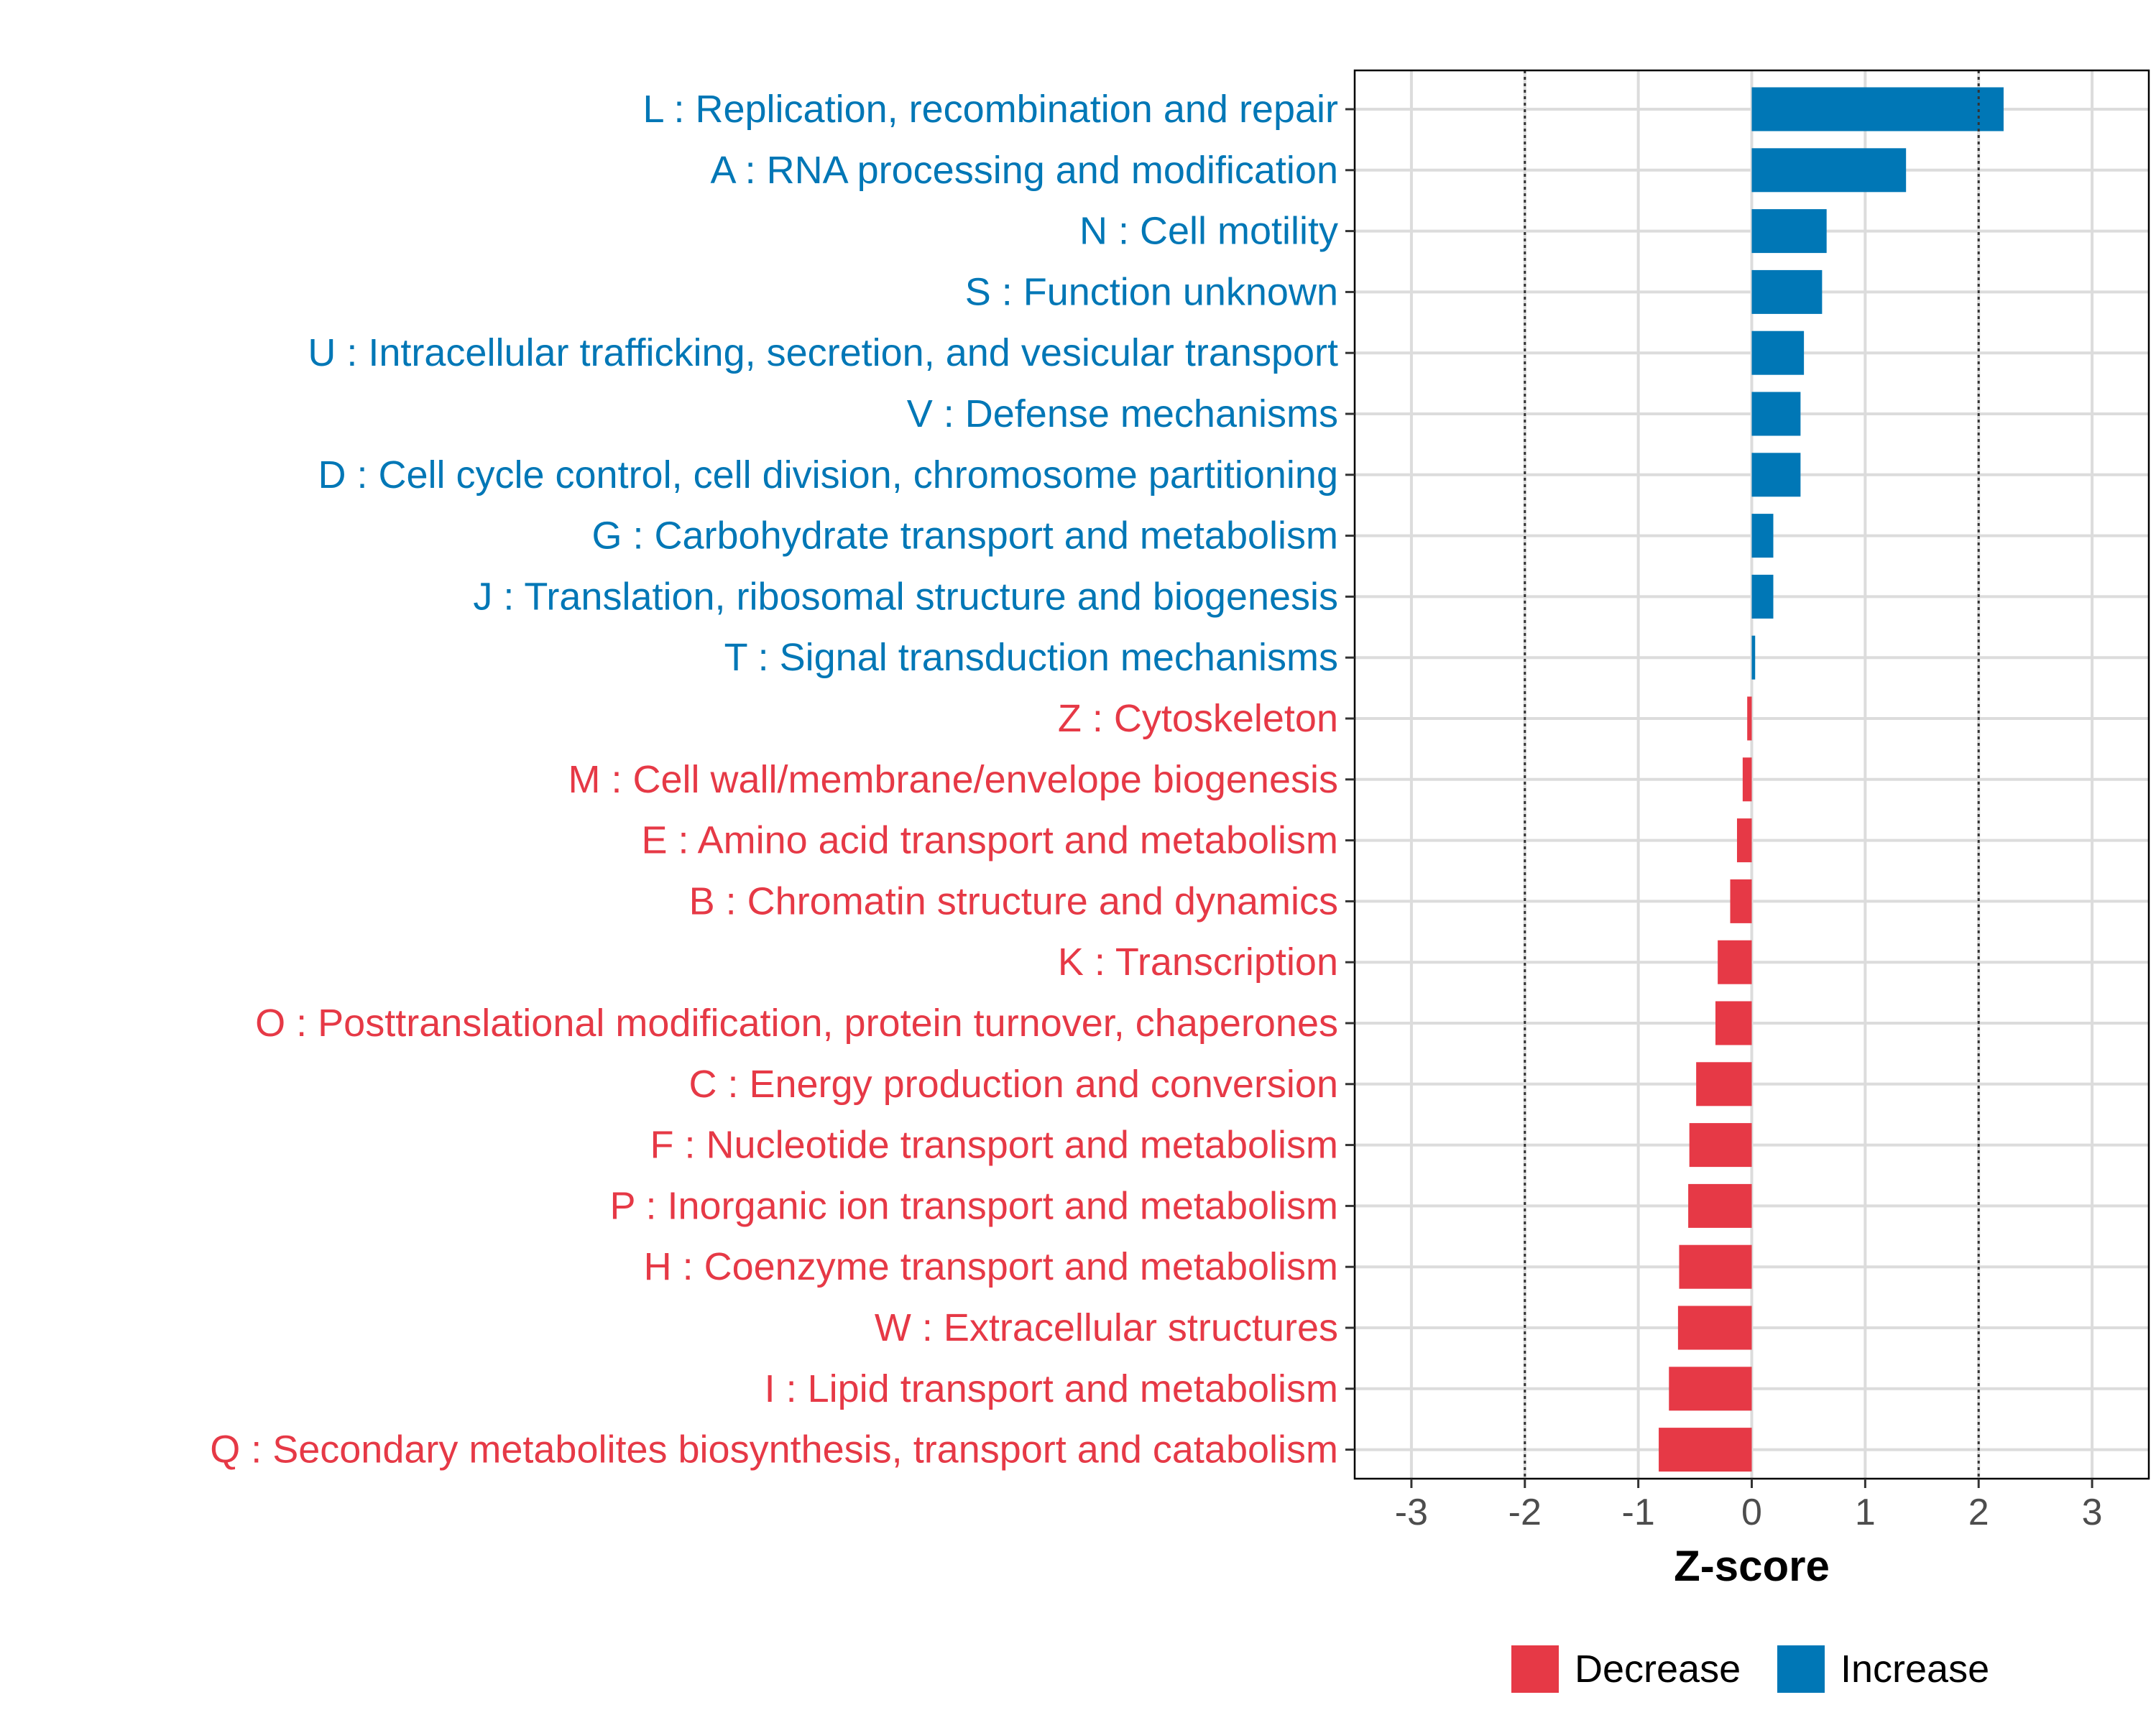 The width and height of the screenshot is (2156, 1728). What do you see at coordinates (1658, 1669) in the screenshot?
I see `legend-label: Decrease` at bounding box center [1658, 1669].